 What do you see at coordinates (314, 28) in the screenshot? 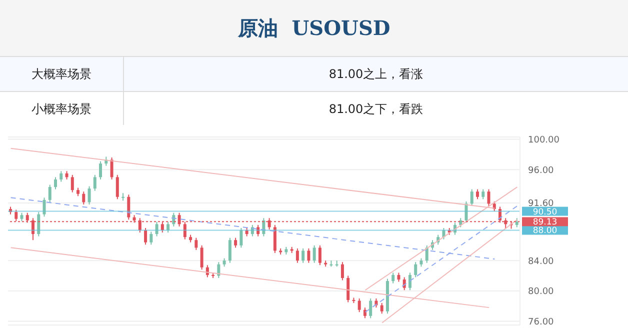
I see `chart-title: 原油 USOUSD` at bounding box center [314, 28].